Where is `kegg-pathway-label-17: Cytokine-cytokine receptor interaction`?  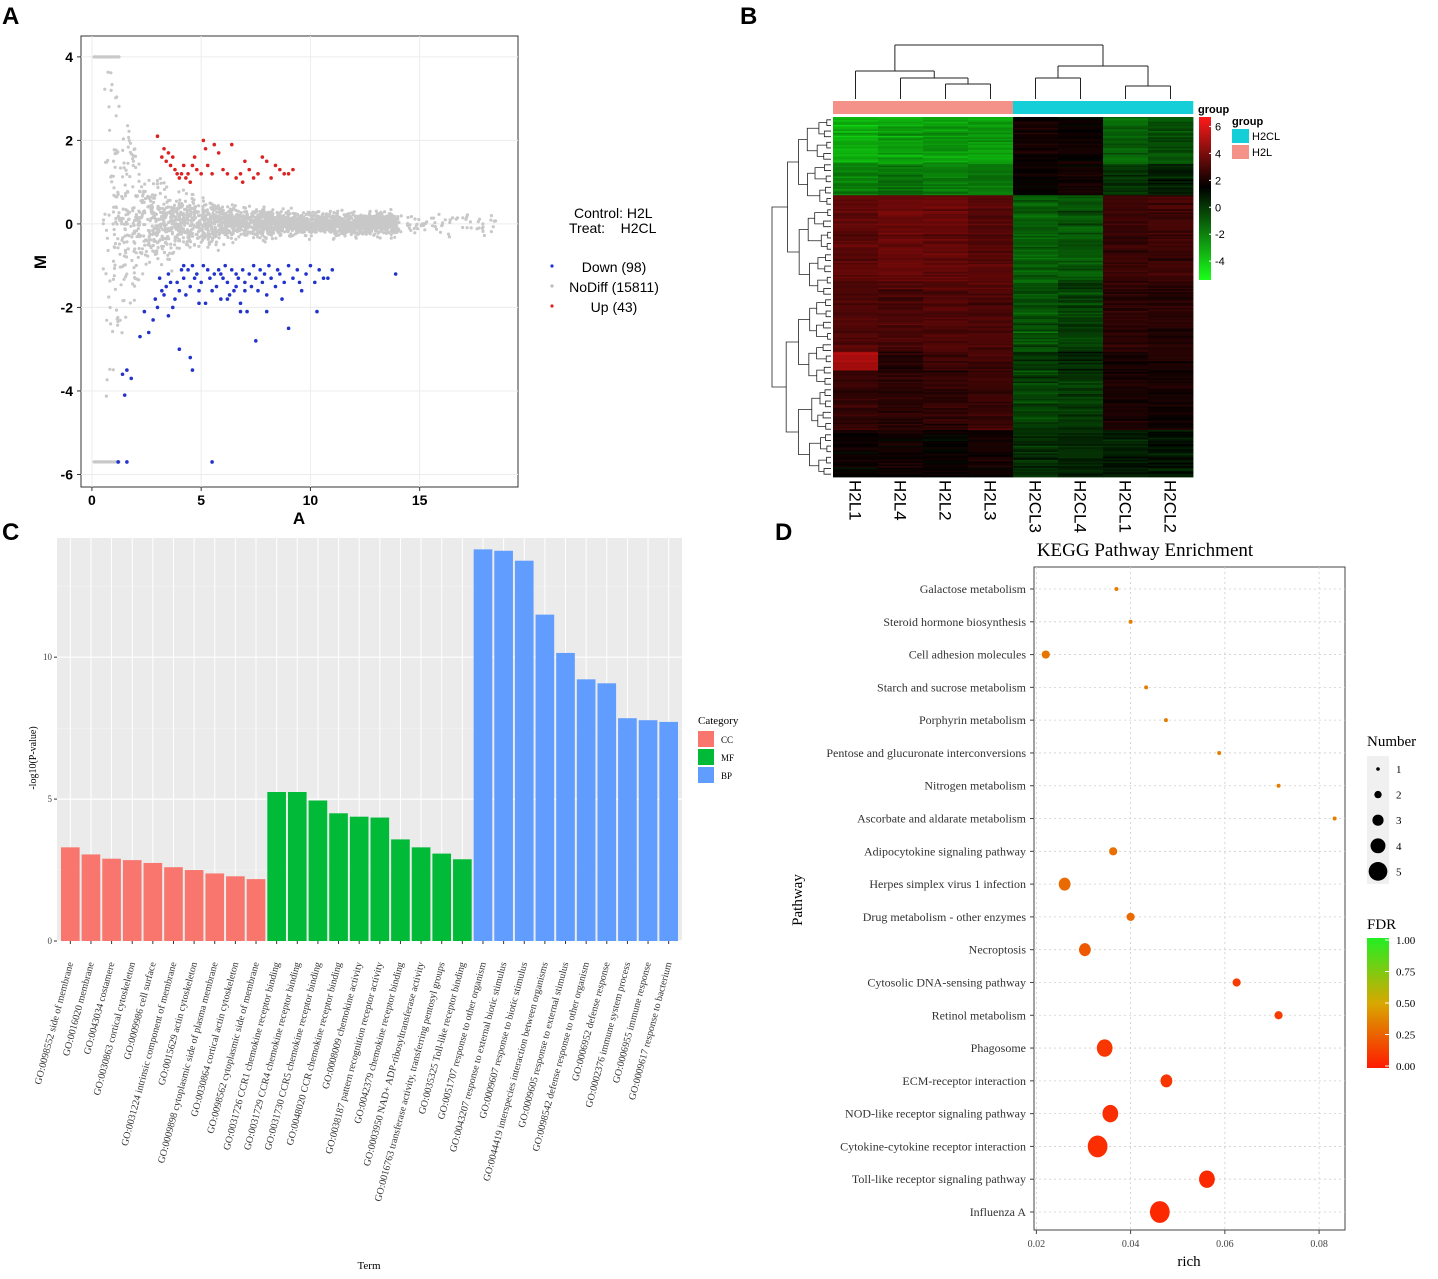 kegg-pathway-label-17: Cytokine-cytokine receptor interaction is located at coordinates (933, 1146).